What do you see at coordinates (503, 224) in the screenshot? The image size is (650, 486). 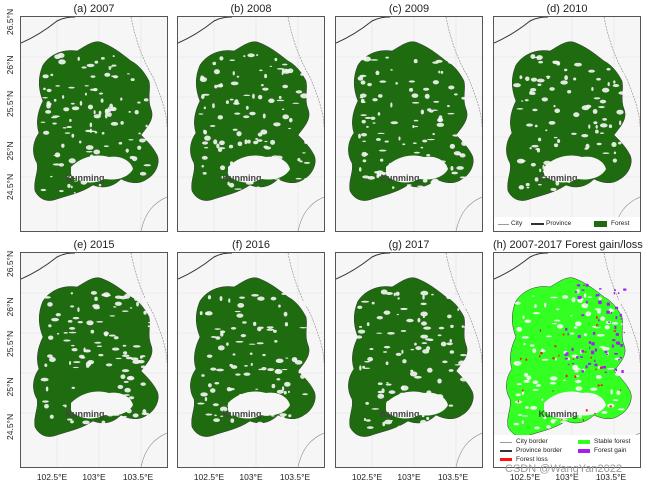 I see `city-line-swatch` at bounding box center [503, 224].